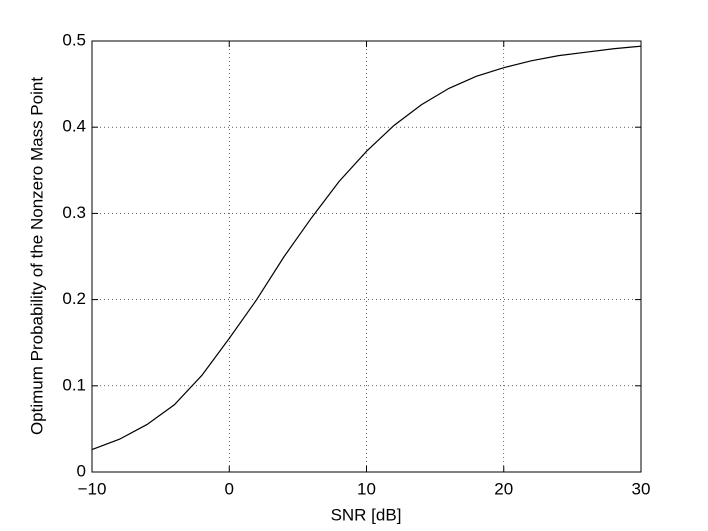 The height and width of the screenshot is (531, 708). I want to click on y-tick-label: 0.1, so click(74, 384).